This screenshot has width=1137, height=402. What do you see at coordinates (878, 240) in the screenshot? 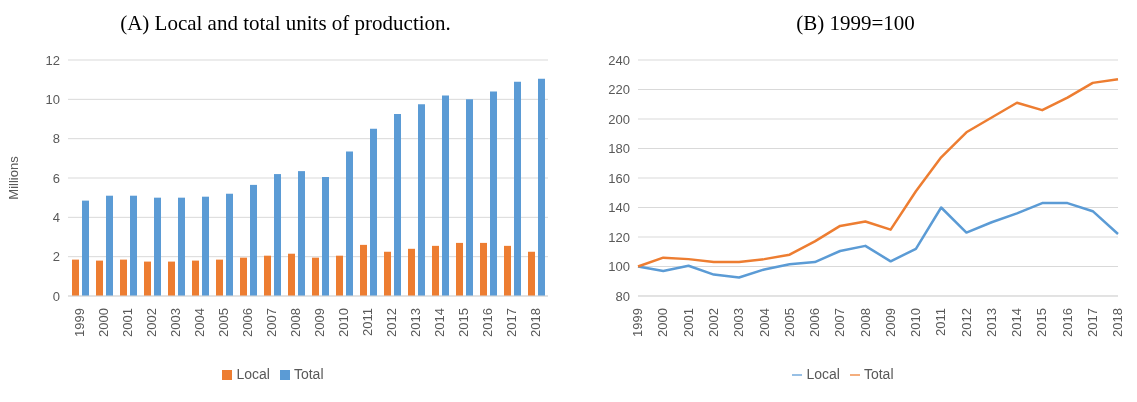
I see `line-series` at bounding box center [878, 240].